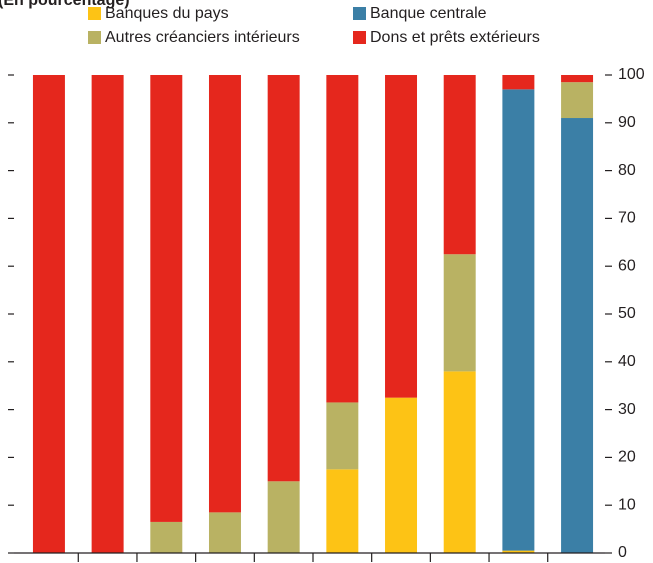 The image size is (653, 563). Describe the element at coordinates (627, 313) in the screenshot. I see `y-tick-label: 50` at that location.